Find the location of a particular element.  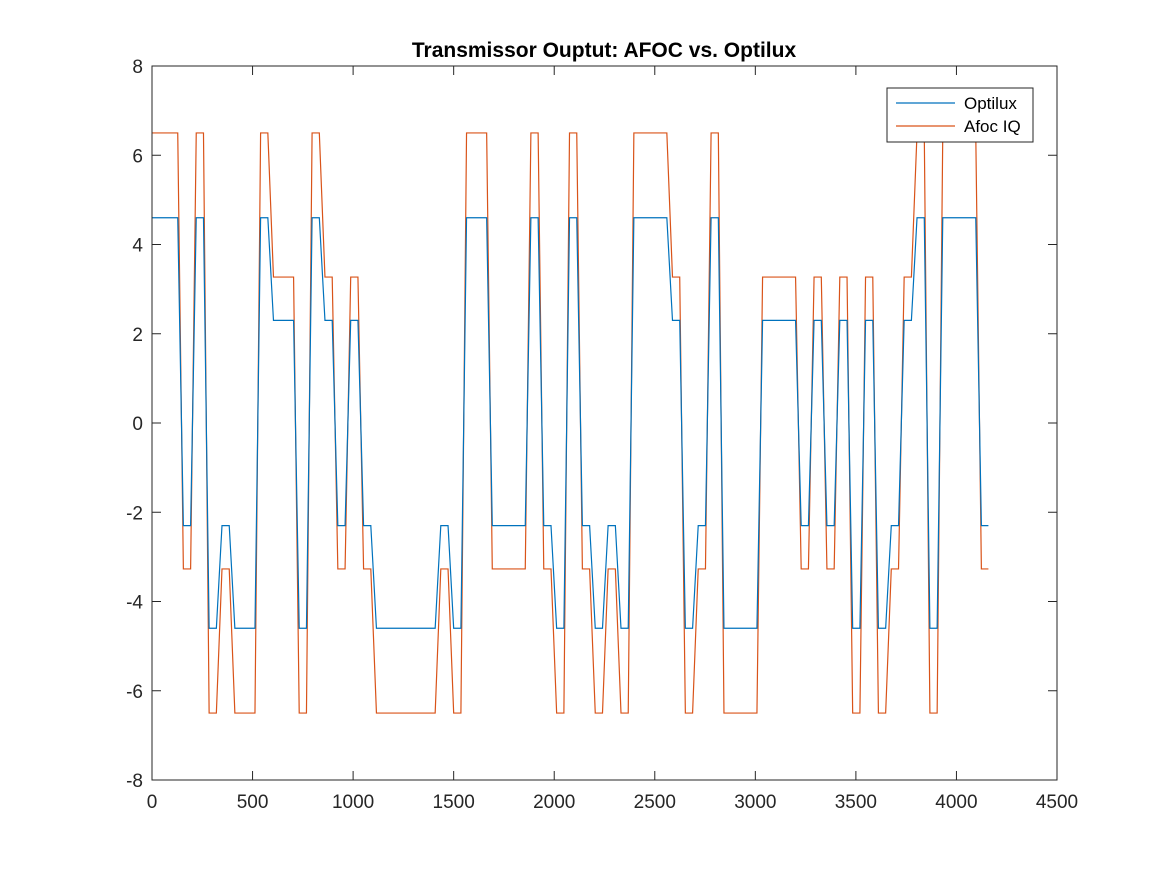

x-tick-label: 500 is located at coordinates (253, 802).